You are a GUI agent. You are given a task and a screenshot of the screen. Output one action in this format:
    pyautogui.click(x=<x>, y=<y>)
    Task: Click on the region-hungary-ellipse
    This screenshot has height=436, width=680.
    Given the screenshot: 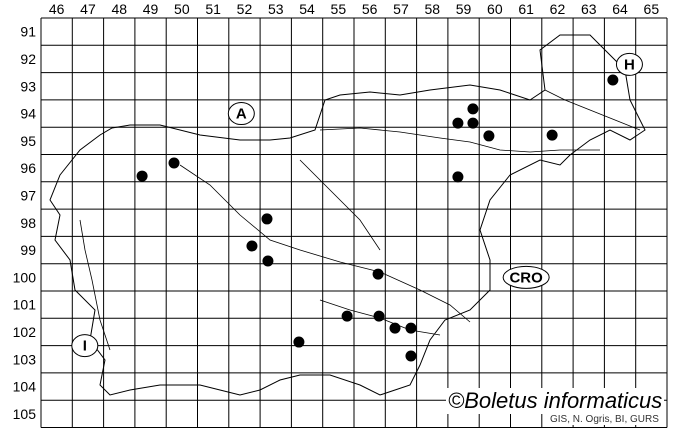 What is the action you would take?
    pyautogui.click(x=629, y=64)
    